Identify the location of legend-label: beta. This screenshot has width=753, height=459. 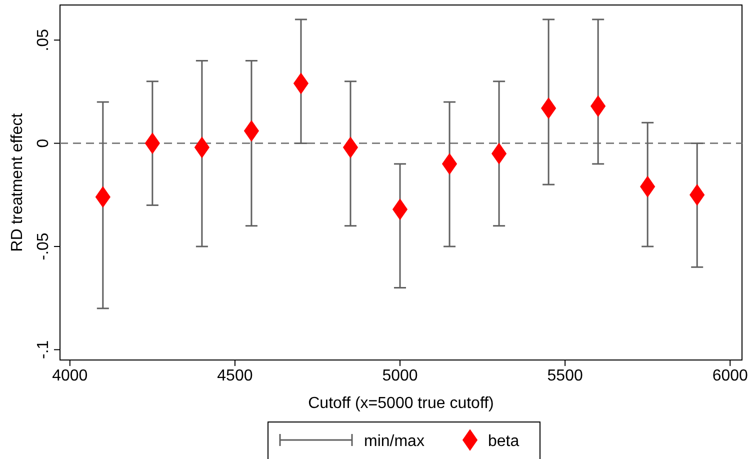
(504, 441).